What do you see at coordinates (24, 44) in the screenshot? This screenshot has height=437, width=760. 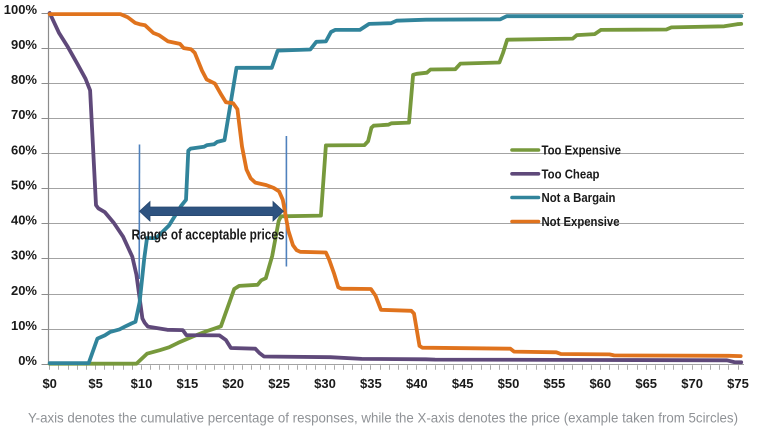 I see `svg-text: 90%` at bounding box center [24, 44].